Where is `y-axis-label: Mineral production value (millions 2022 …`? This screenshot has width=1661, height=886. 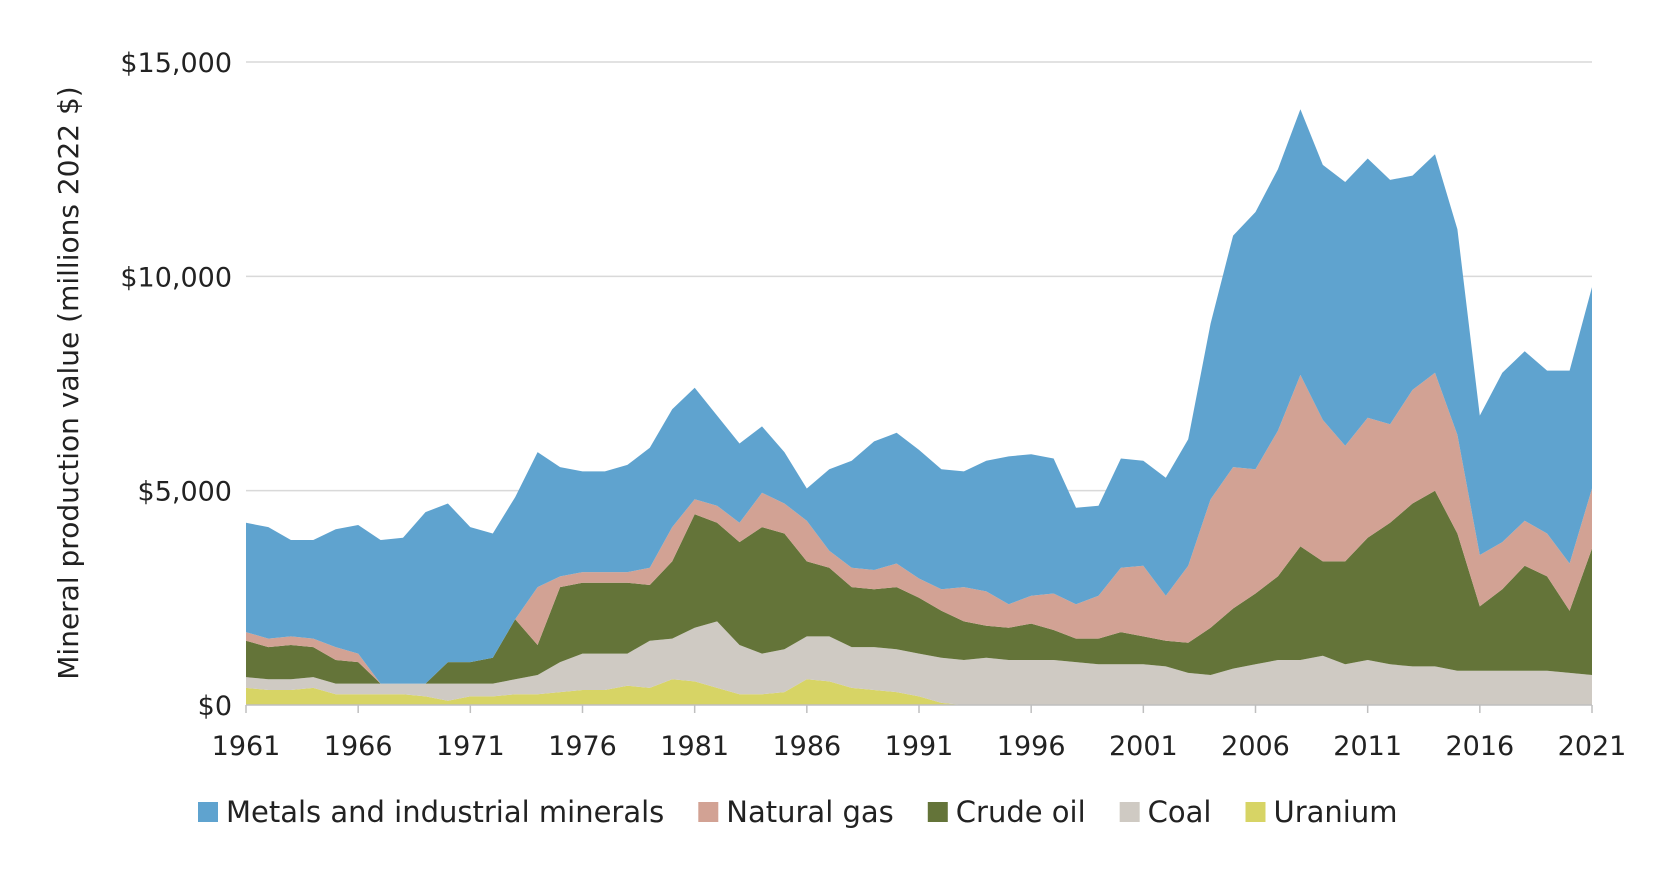
y-axis-label: Mineral production value (millions 2022 … is located at coordinates (68, 382).